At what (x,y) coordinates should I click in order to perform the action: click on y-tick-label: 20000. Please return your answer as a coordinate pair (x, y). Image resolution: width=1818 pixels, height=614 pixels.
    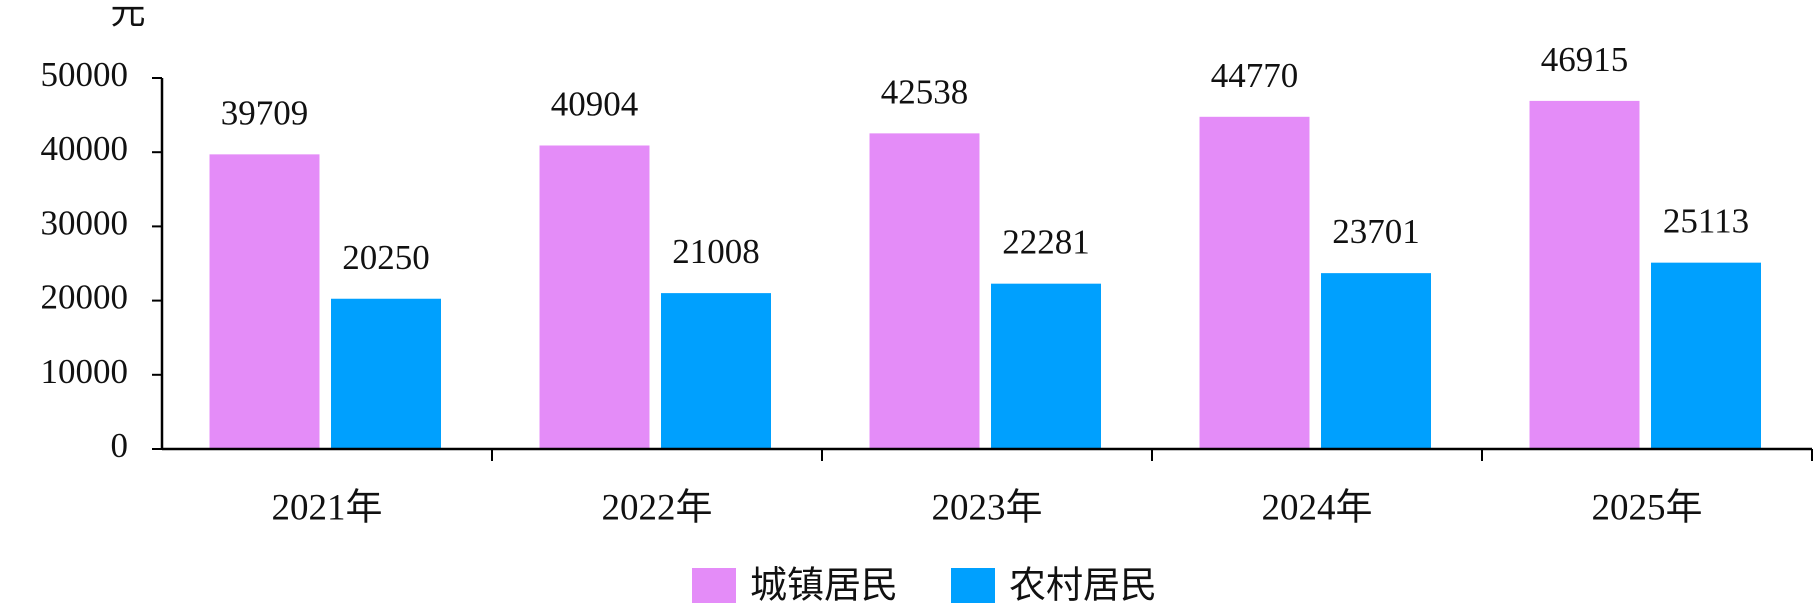
    Looking at the image, I should click on (85, 297).